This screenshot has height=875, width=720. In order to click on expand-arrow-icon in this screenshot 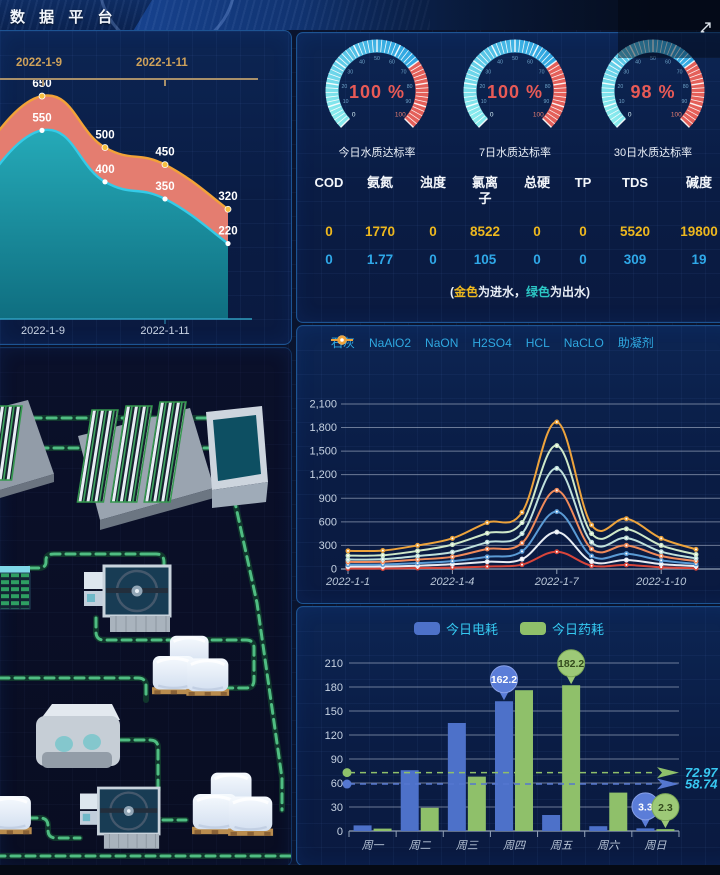, I will do `click(706, 27)`.